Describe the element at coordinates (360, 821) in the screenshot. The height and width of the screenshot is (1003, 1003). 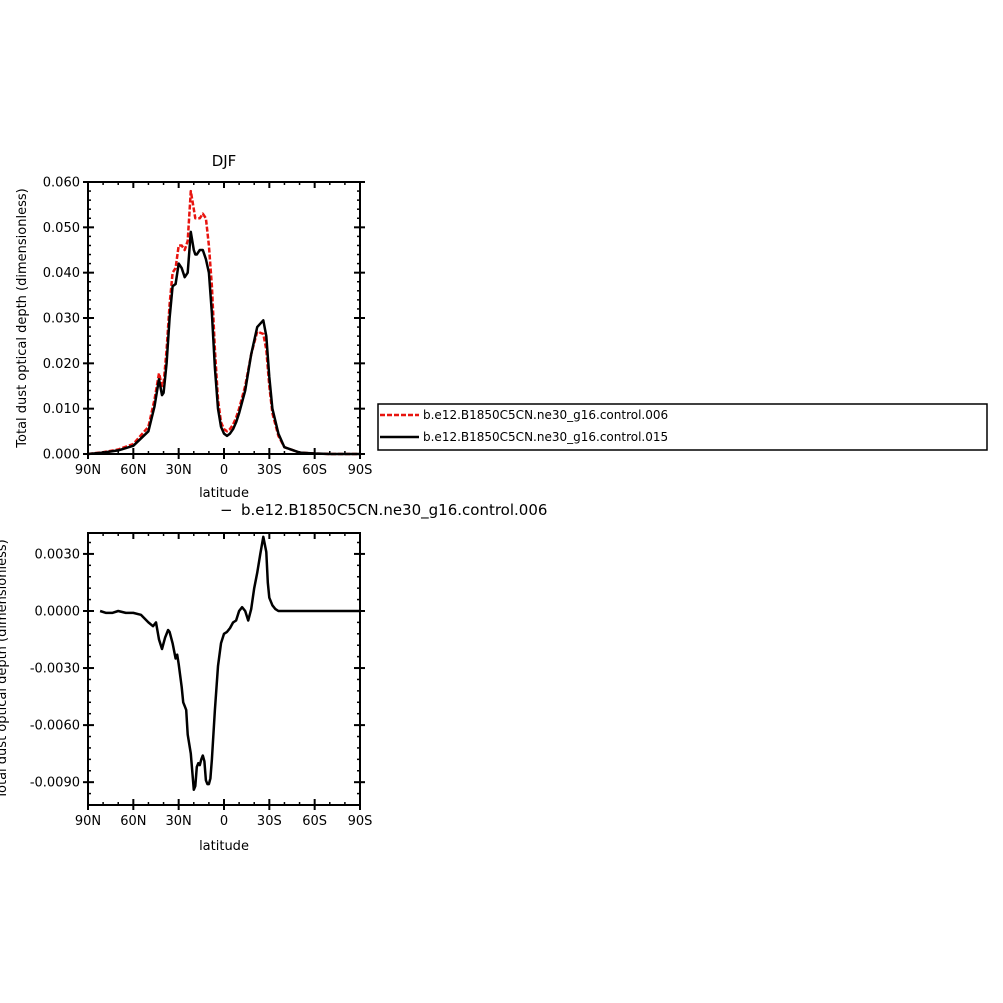
I see `bottom-x-tick-label: 90S` at that location.